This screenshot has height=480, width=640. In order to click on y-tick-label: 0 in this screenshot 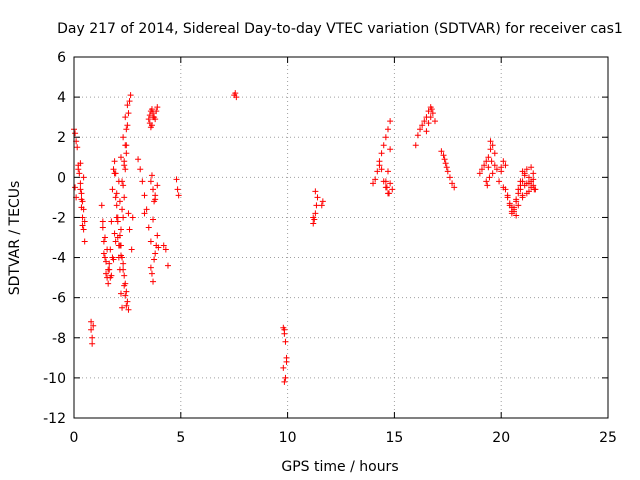, I will do `click(61, 178)`.